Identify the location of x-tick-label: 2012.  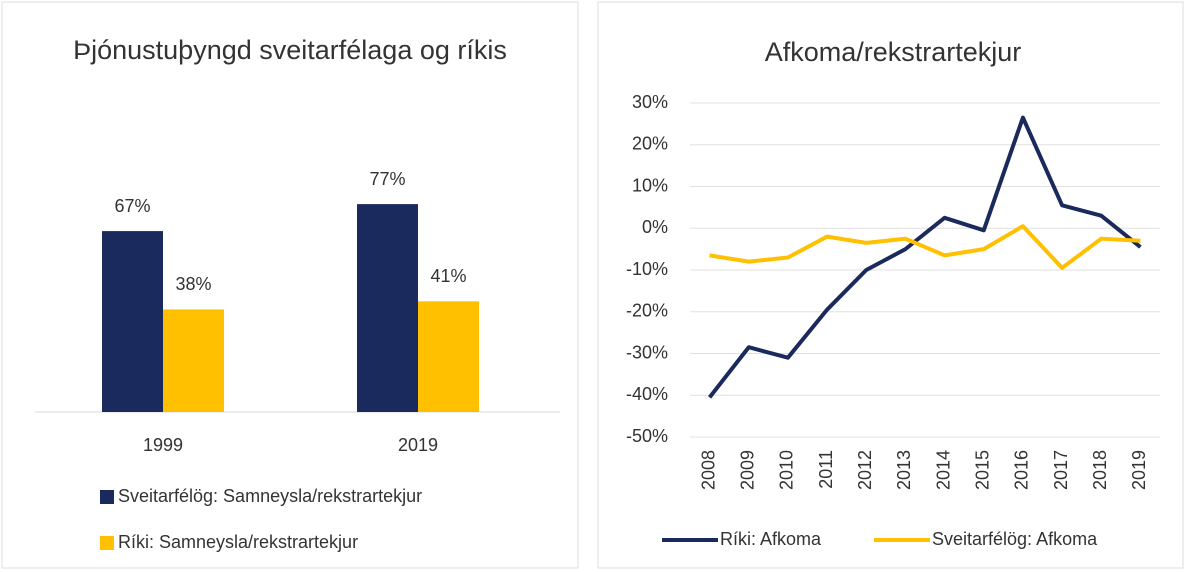
(865, 470).